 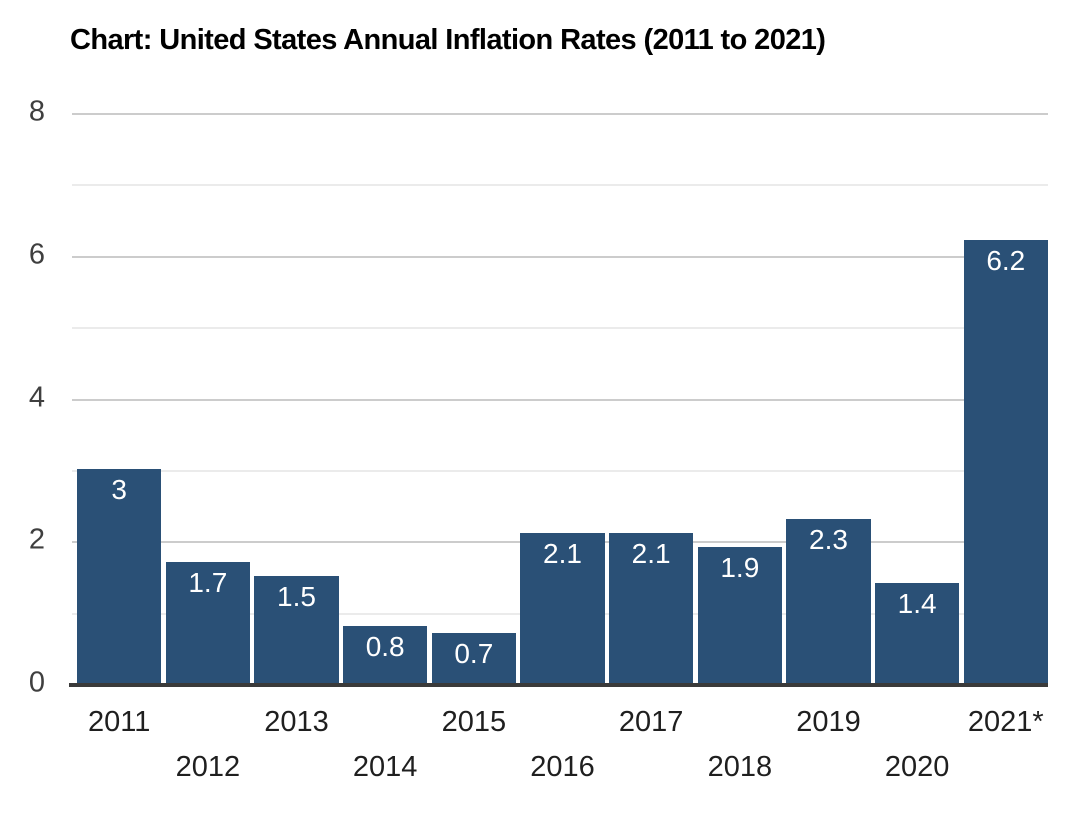 I want to click on x-tick-label-2016: 2016, so click(x=562, y=767).